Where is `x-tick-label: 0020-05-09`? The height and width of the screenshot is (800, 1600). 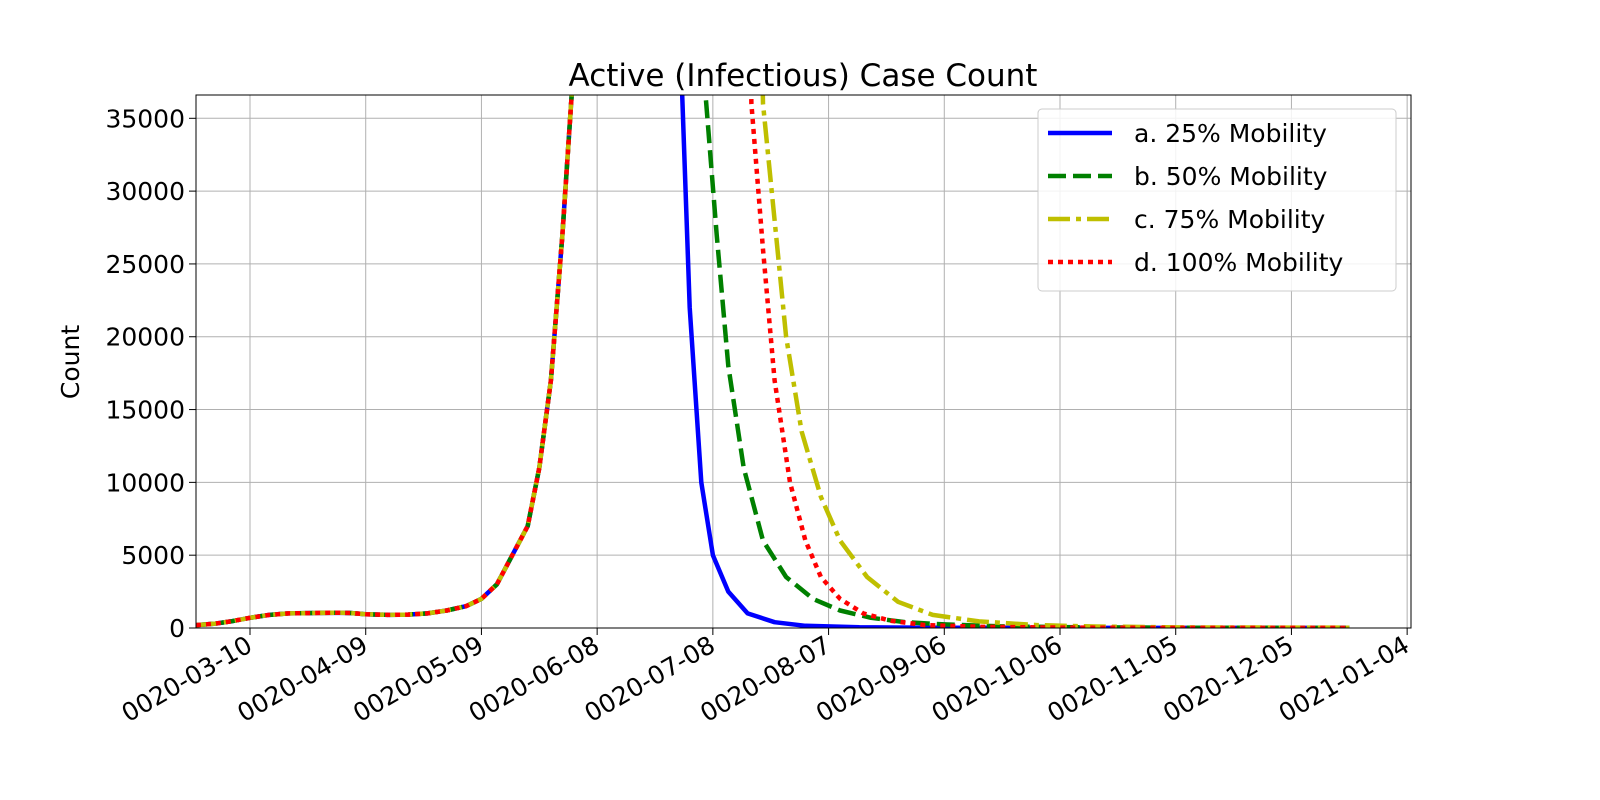
x-tick-label: 0020-05-09 is located at coordinates (418, 679).